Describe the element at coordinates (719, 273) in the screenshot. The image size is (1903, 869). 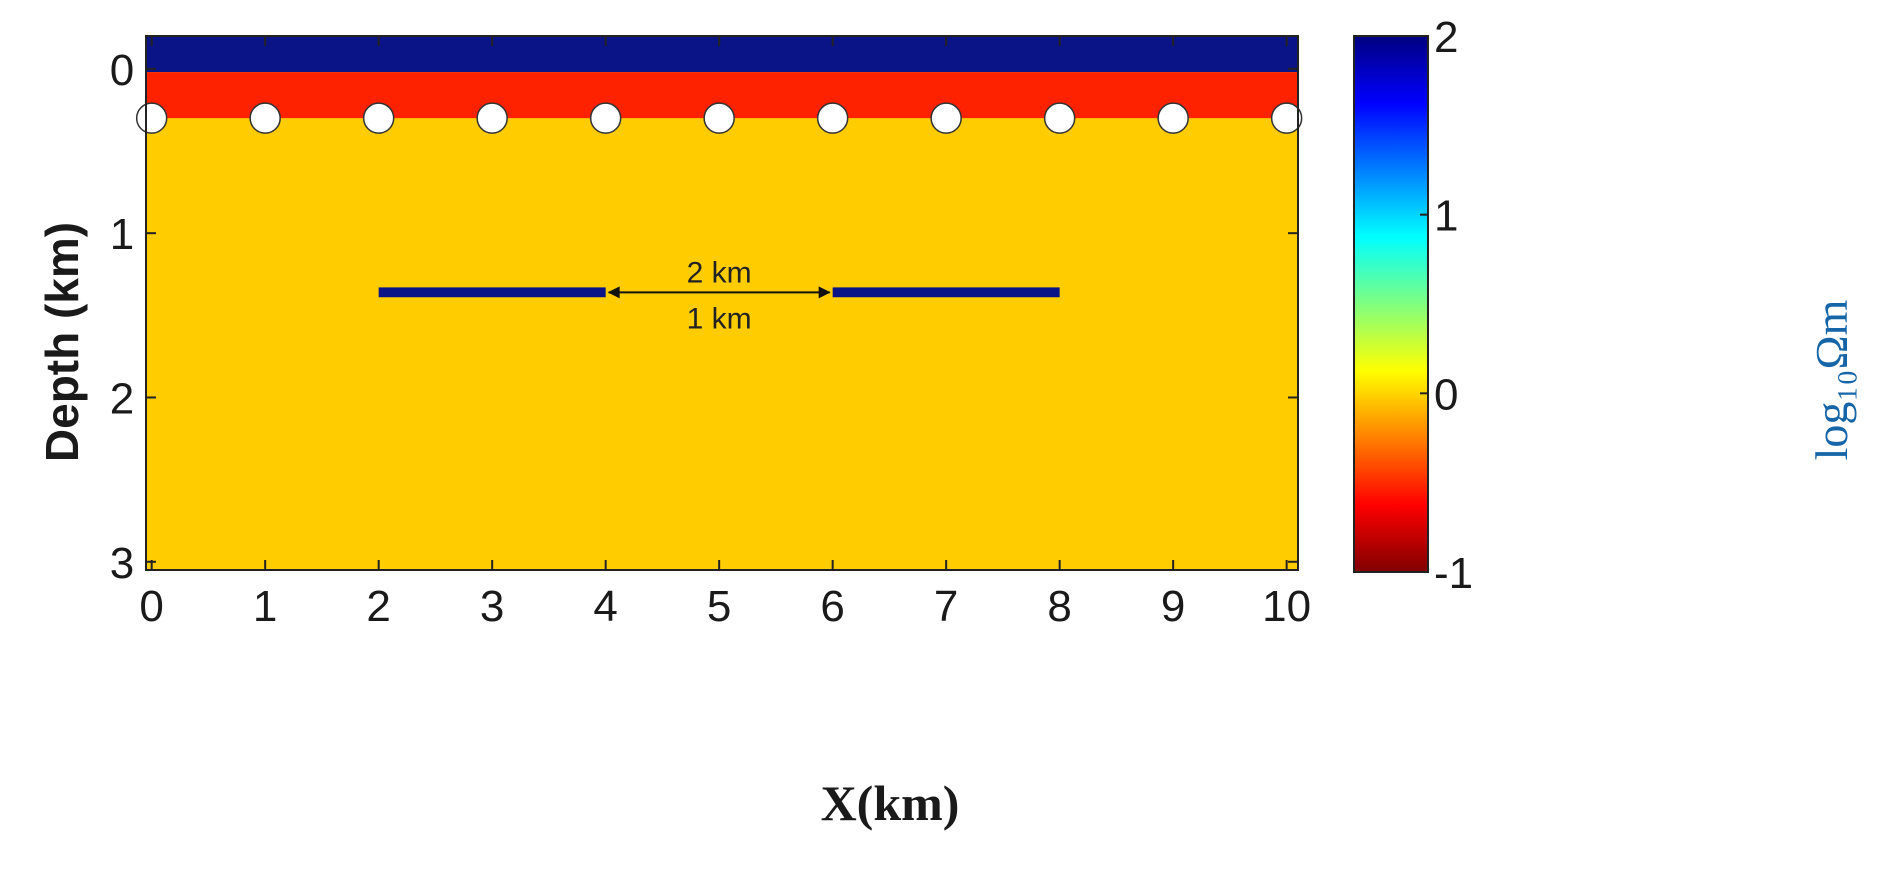
I see `annotation-0: 2 km` at that location.